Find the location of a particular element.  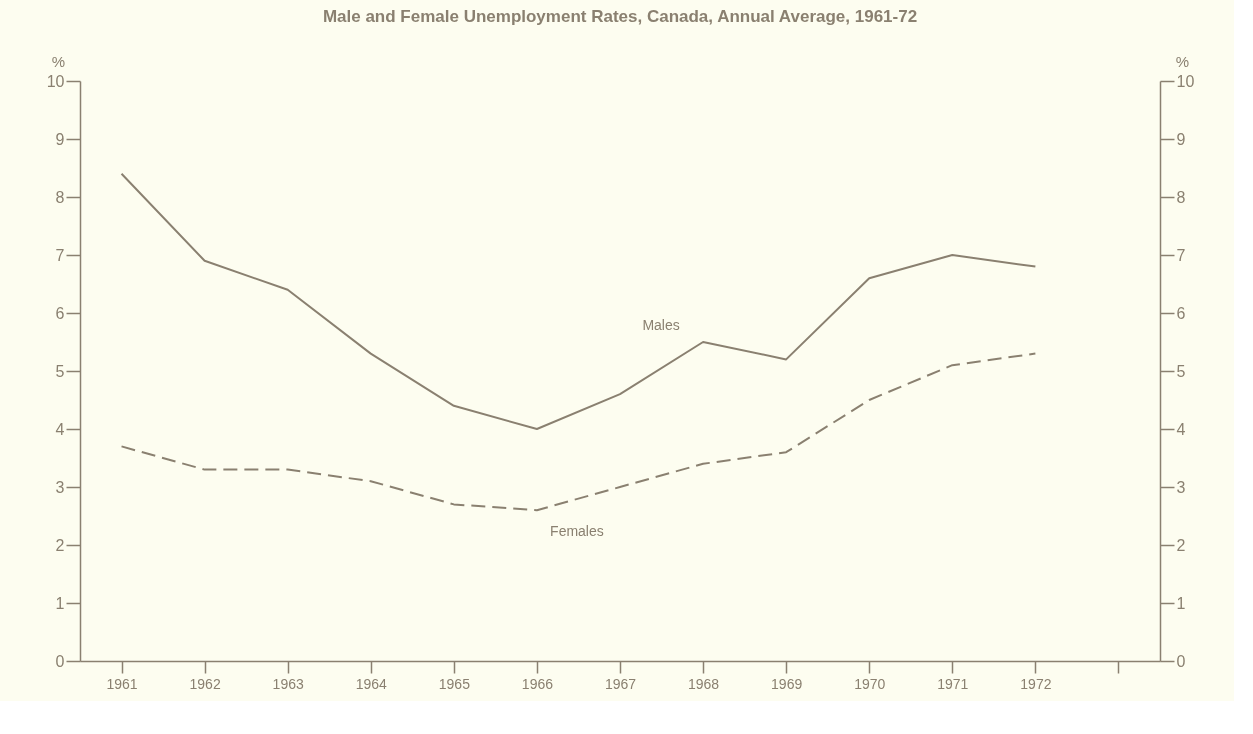

y-tick-label: 1 is located at coordinates (60, 603).